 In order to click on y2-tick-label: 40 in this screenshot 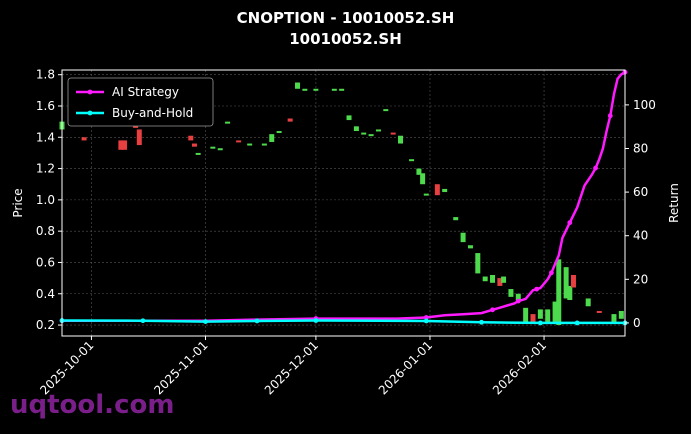, I will do `click(640, 236)`.